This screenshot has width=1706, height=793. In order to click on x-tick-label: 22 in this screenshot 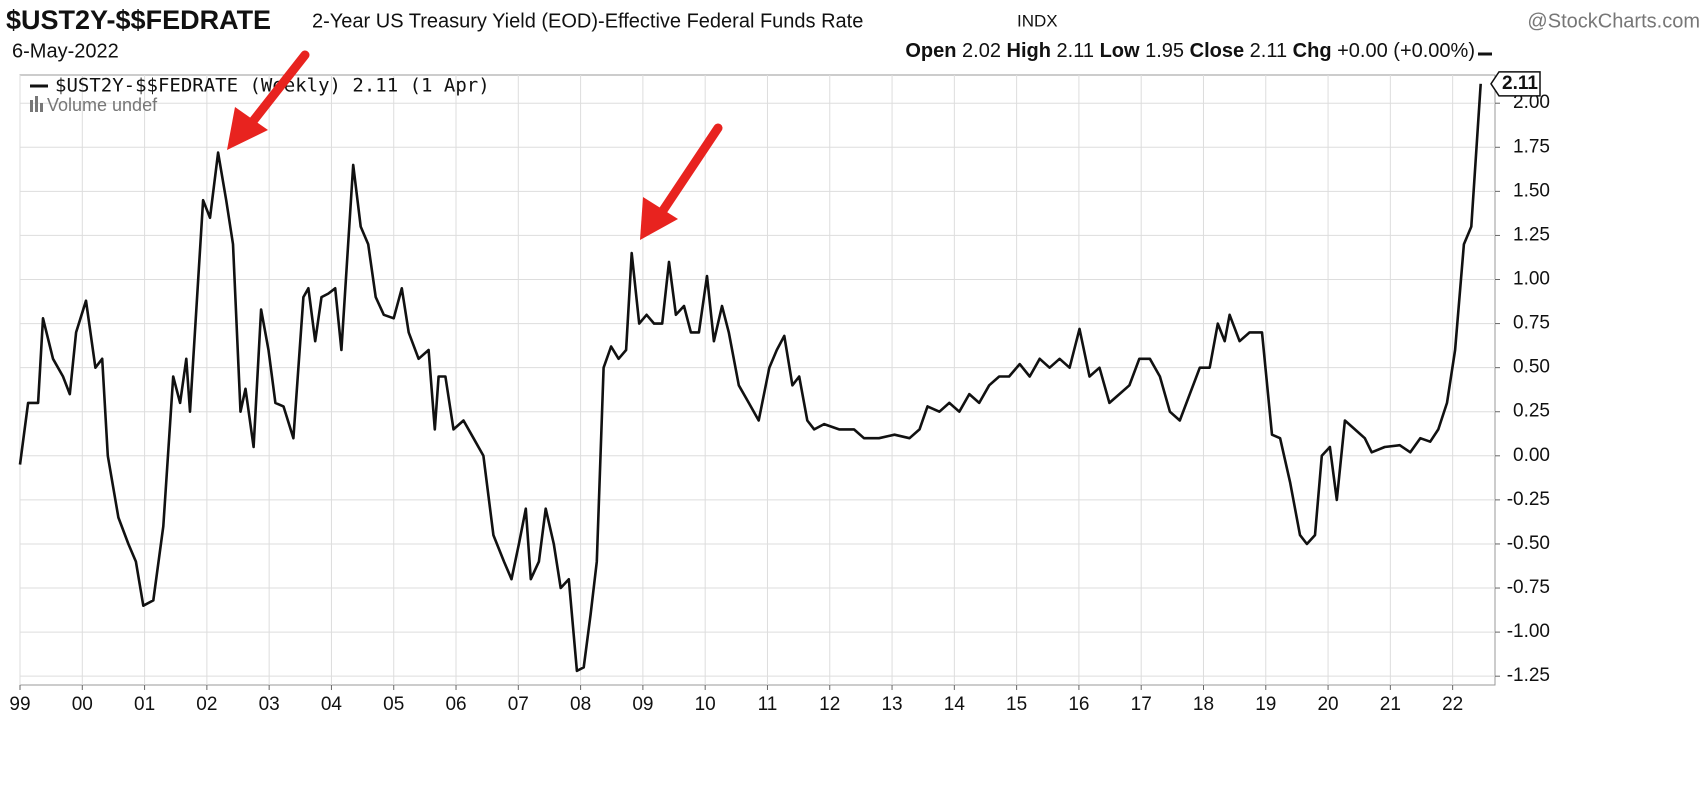, I will do `click(1452, 704)`.